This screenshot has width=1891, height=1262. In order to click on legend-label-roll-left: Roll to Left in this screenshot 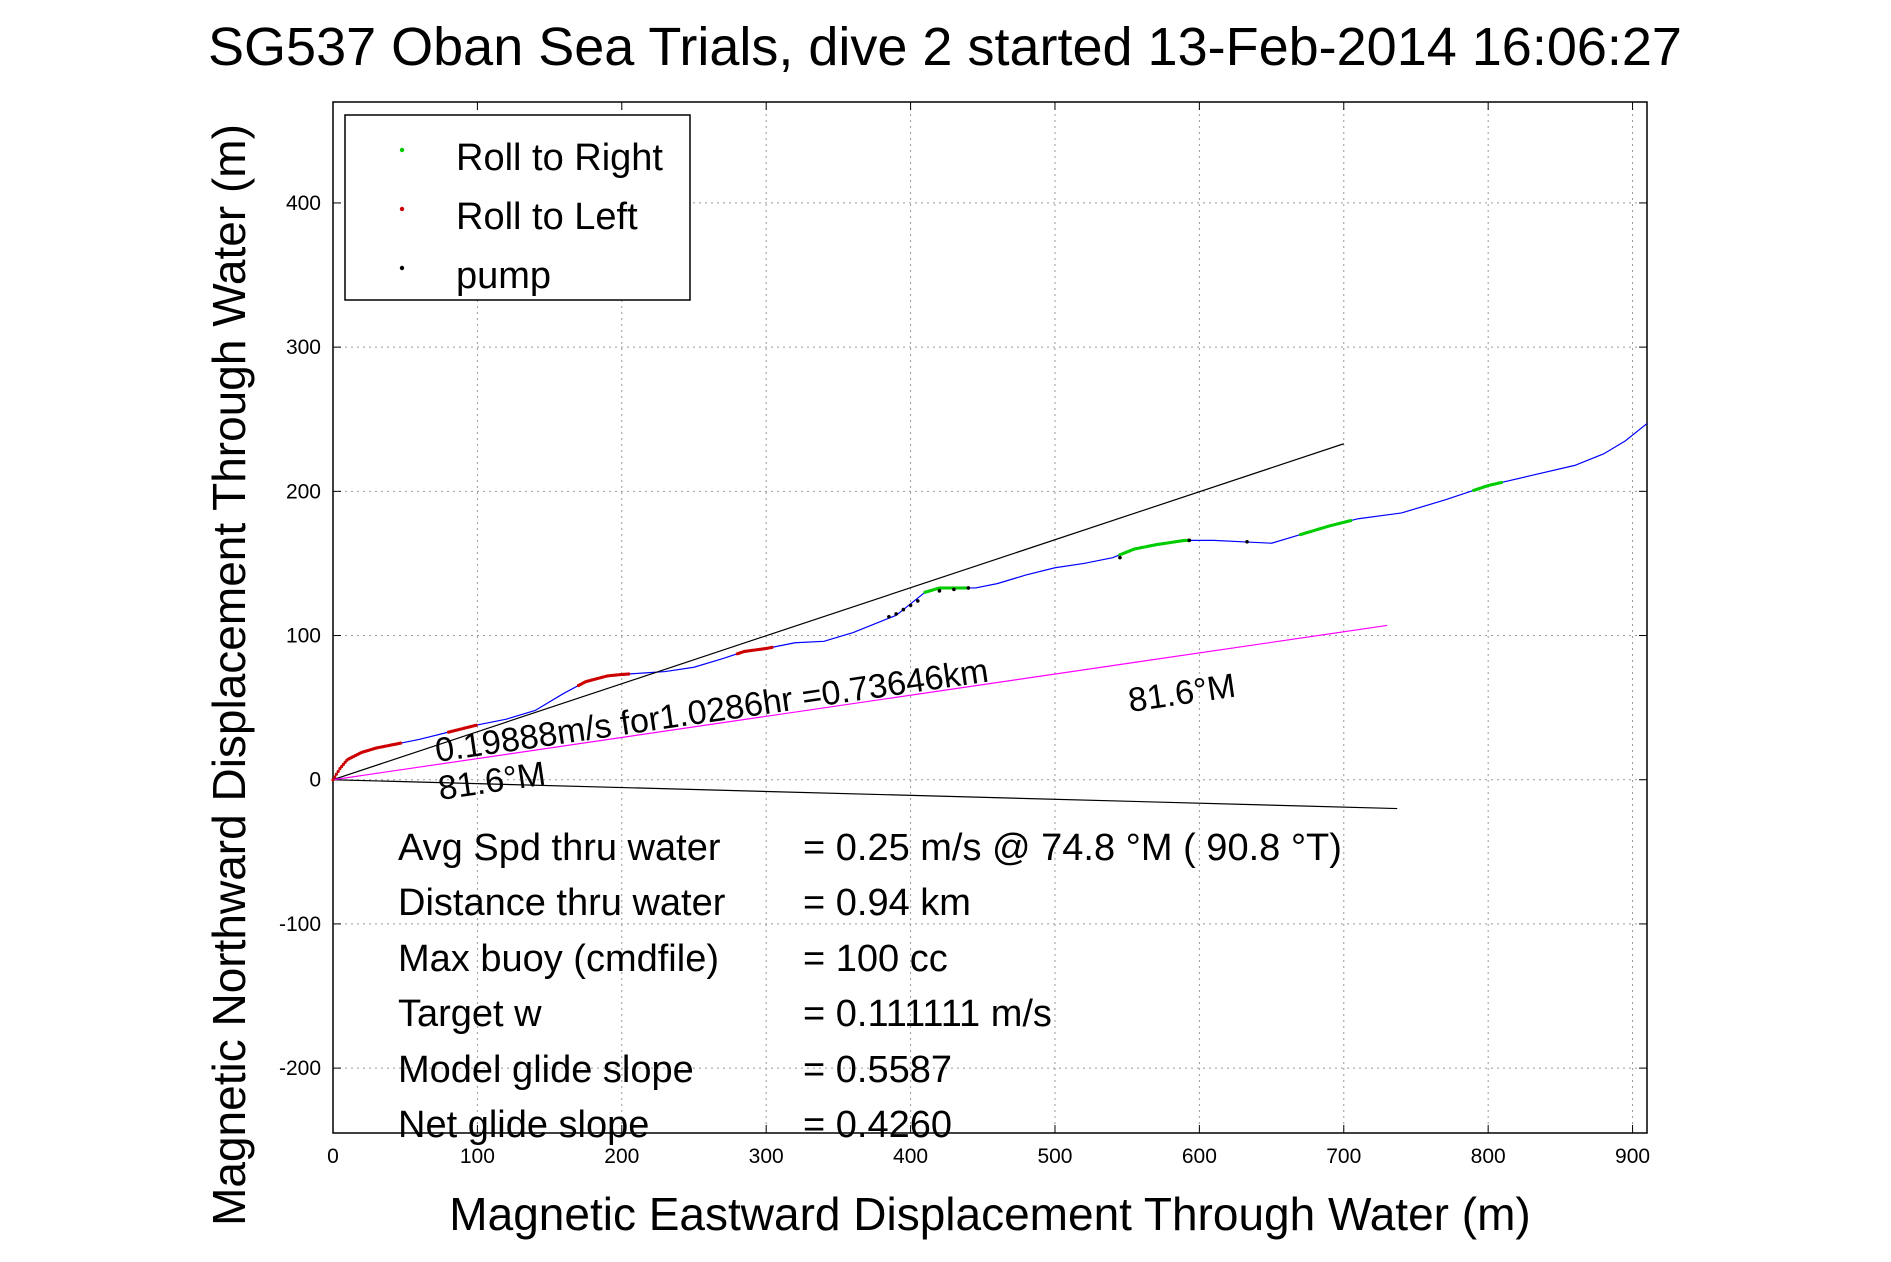, I will do `click(547, 217)`.